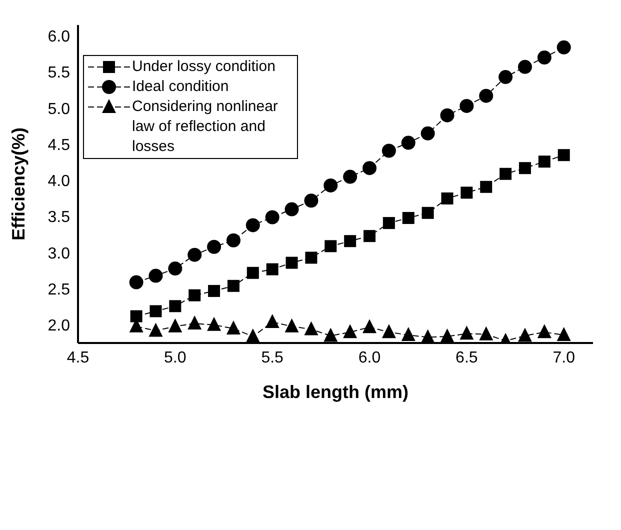 The width and height of the screenshot is (621, 530). I want to click on x-tick-label: 5.5, so click(272, 357).